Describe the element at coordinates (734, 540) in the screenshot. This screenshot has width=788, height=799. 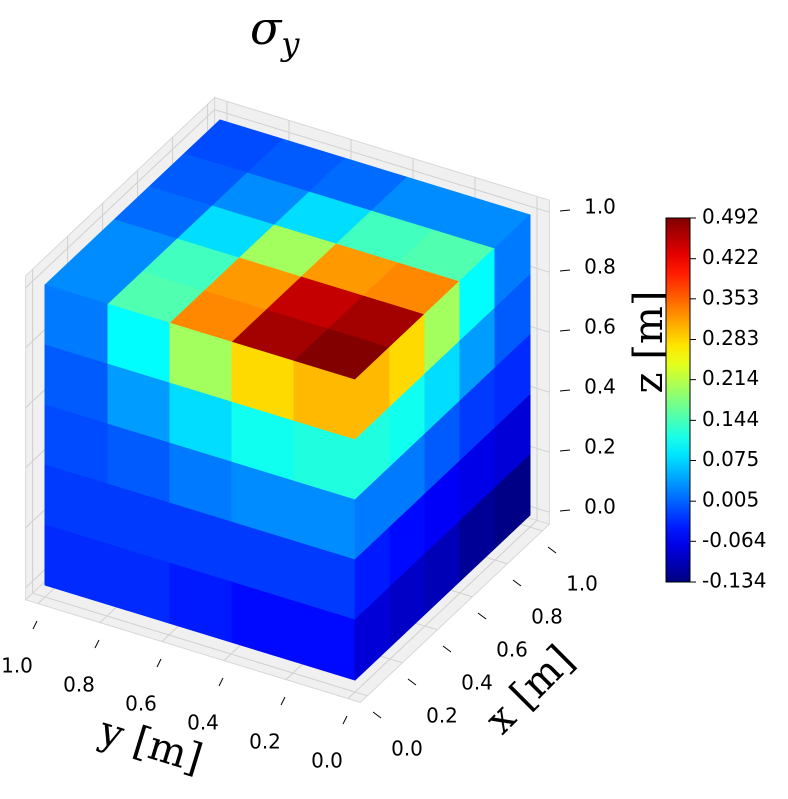
I see `colorbar-tick-label: -0.064` at that location.